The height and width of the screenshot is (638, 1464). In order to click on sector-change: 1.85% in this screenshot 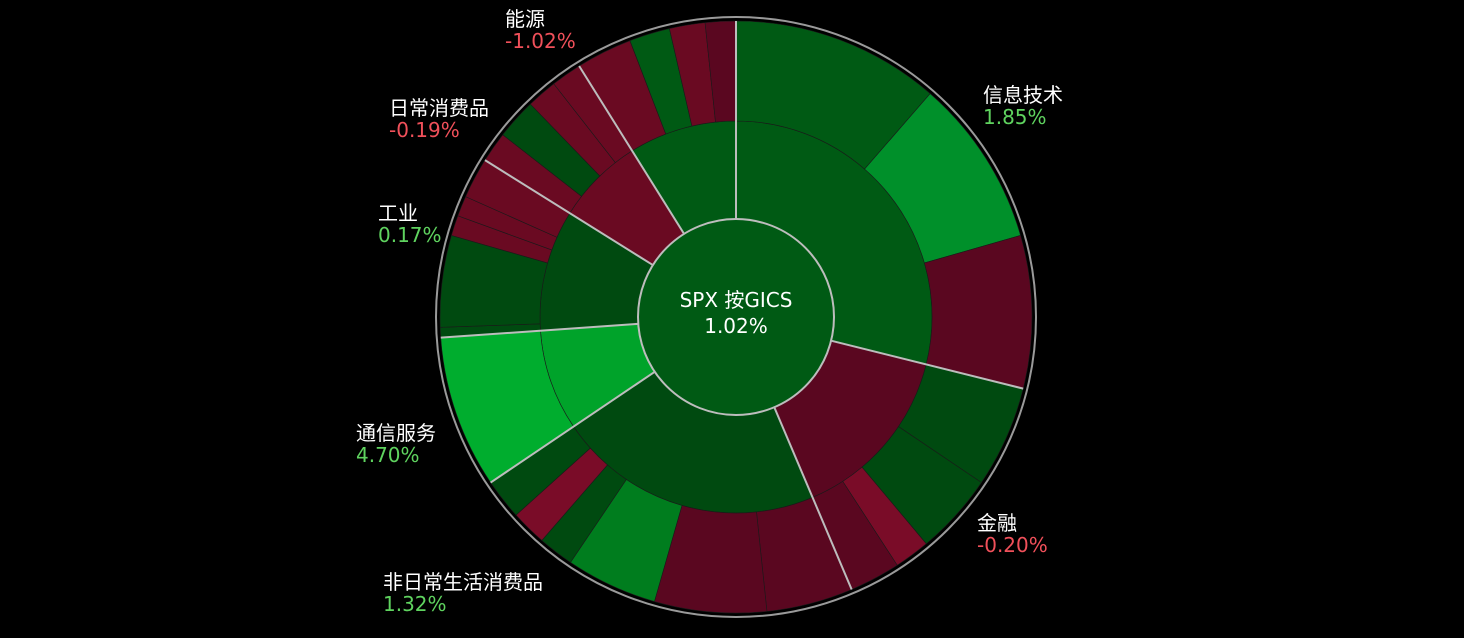, I will do `click(1015, 117)`.